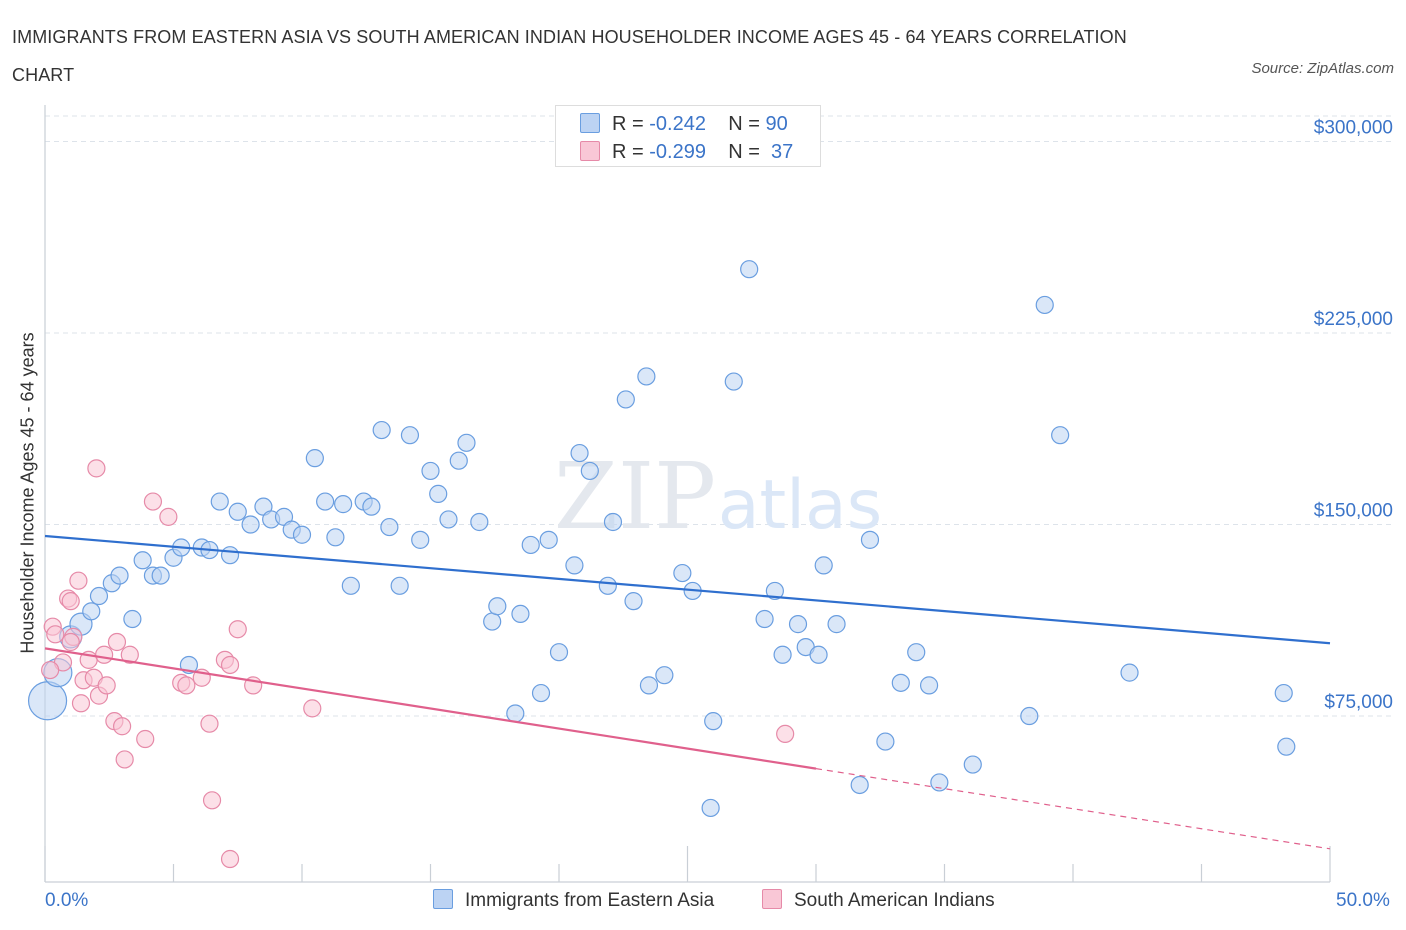 The image size is (1406, 930). Describe the element at coordinates (1353, 415) in the screenshot. I see `y-tick-labels: $75,000 $150,000 $225,000 $300,000` at that location.